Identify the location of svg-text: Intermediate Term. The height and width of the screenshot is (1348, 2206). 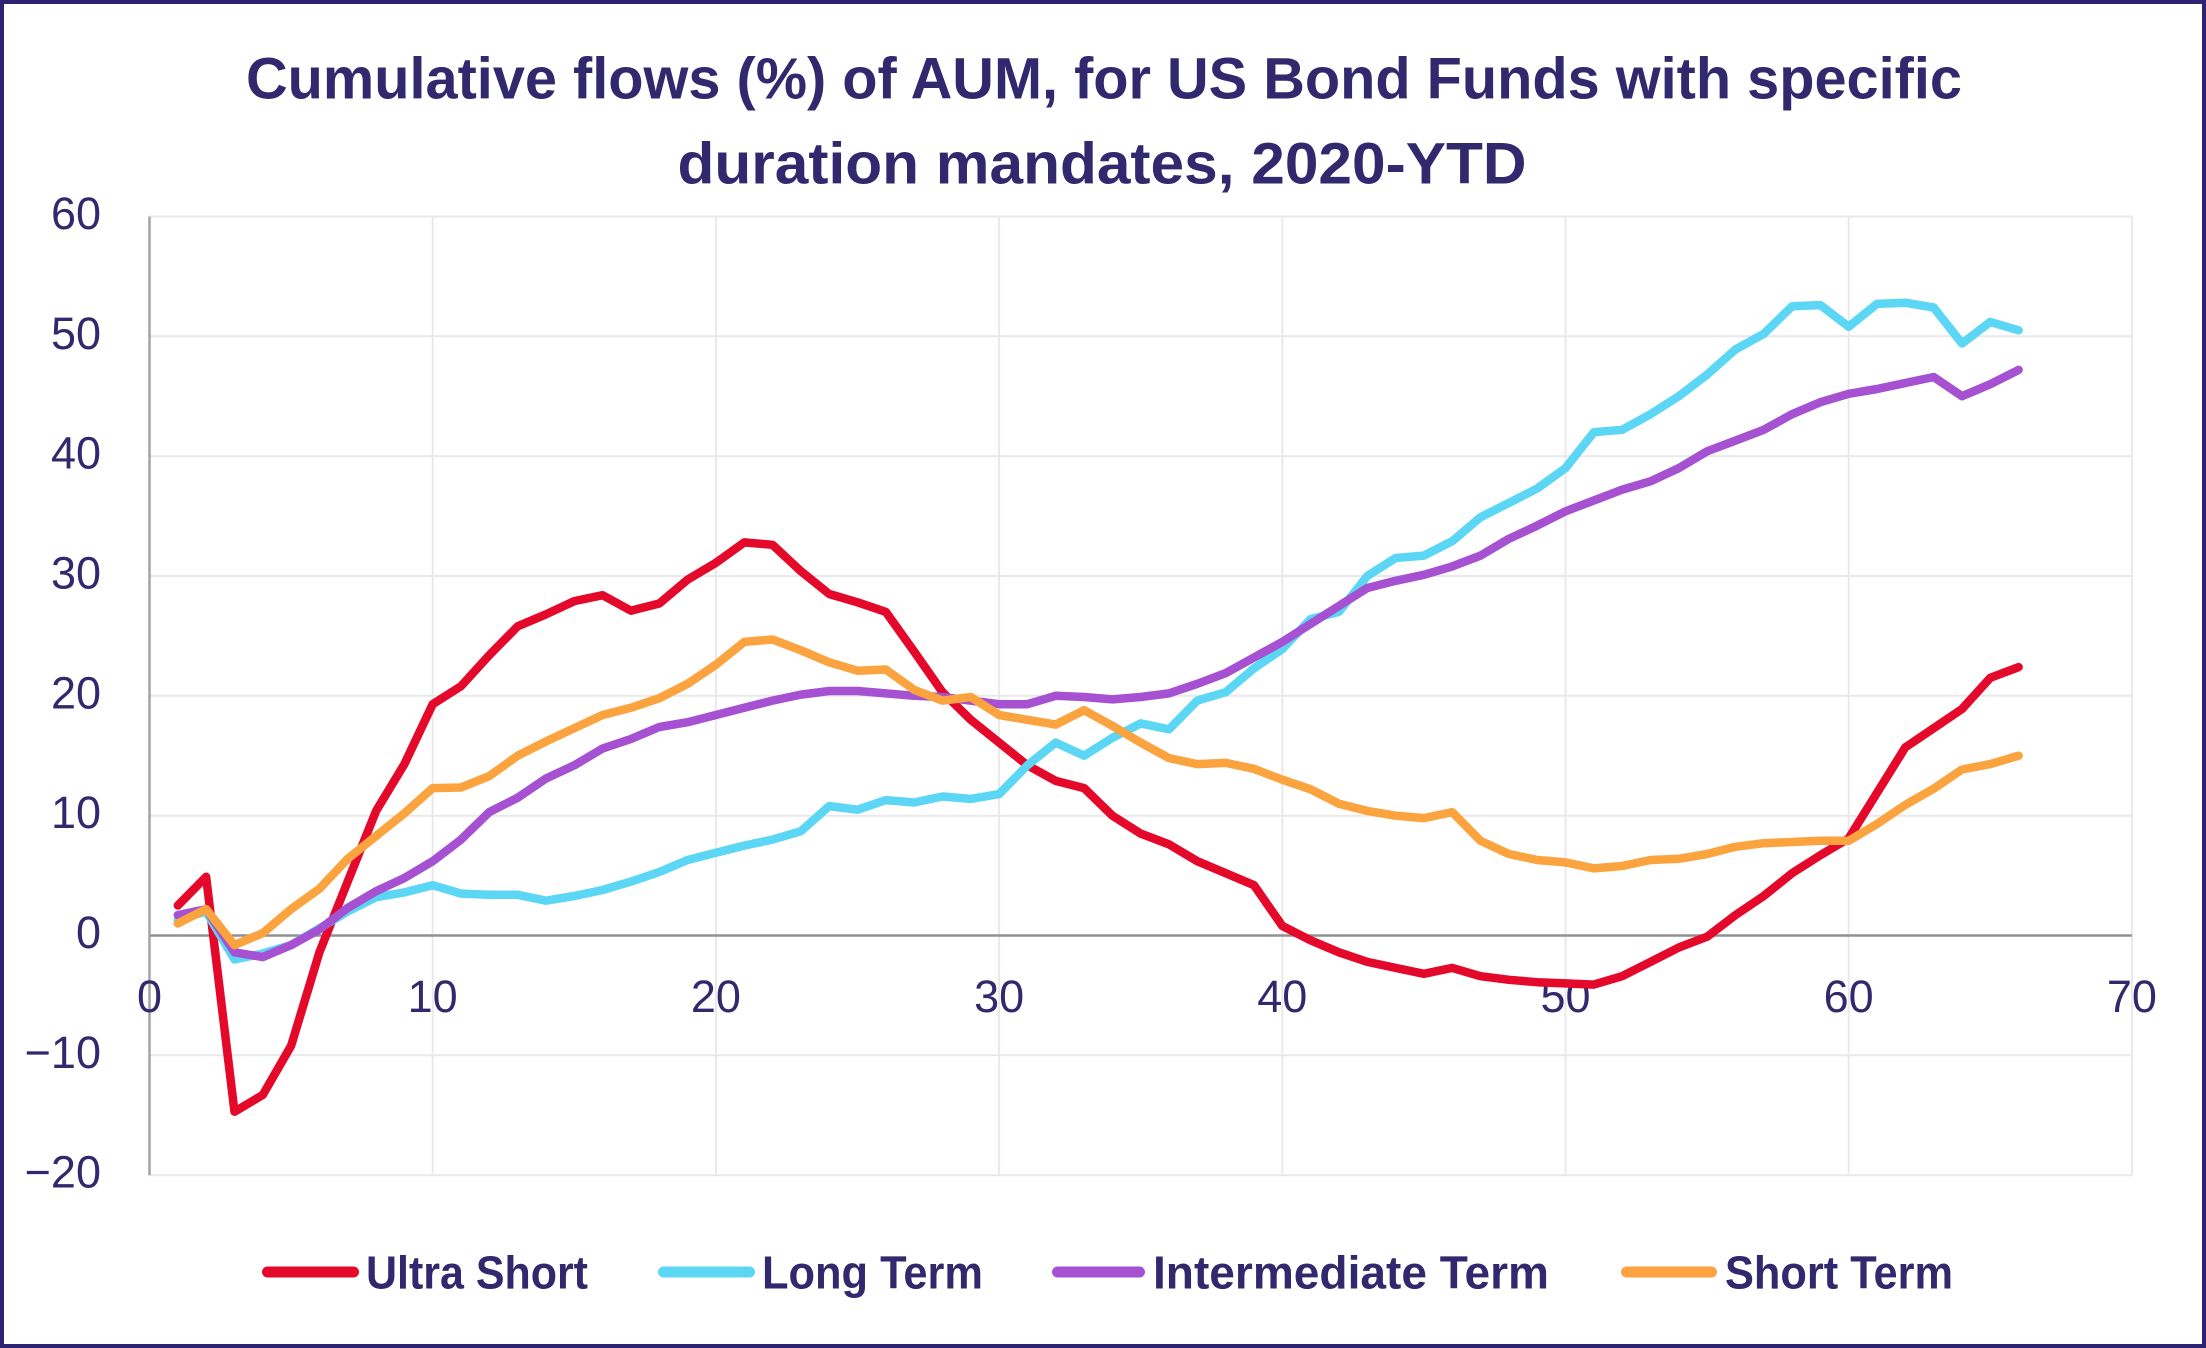
(1351, 1273).